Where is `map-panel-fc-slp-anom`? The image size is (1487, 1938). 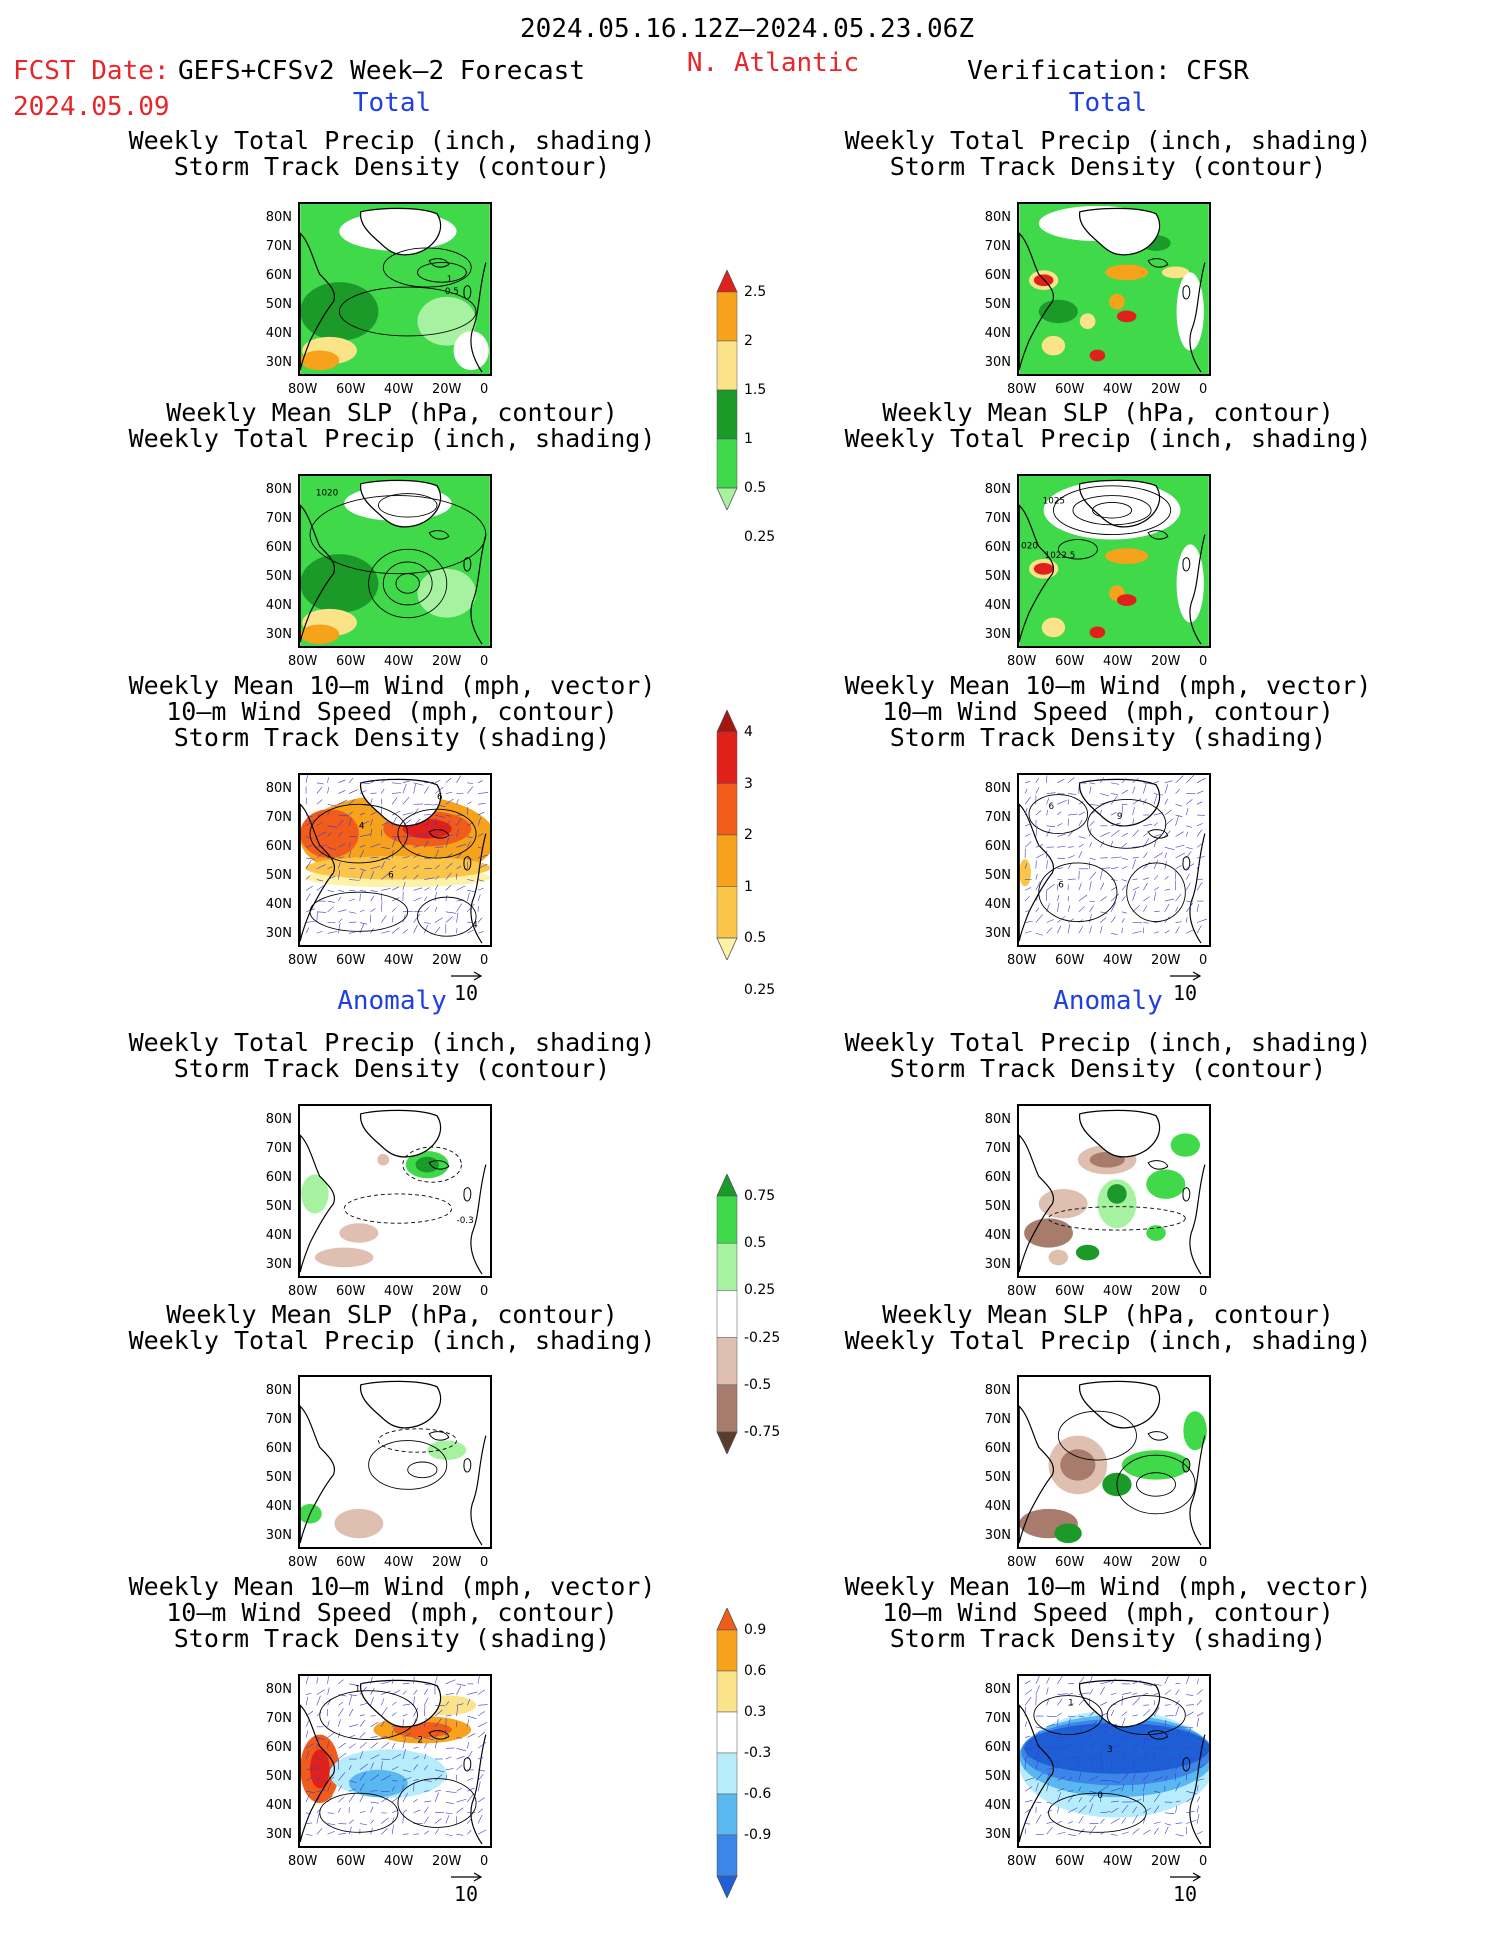
map-panel-fc-slp-anom is located at coordinates (395, 1462).